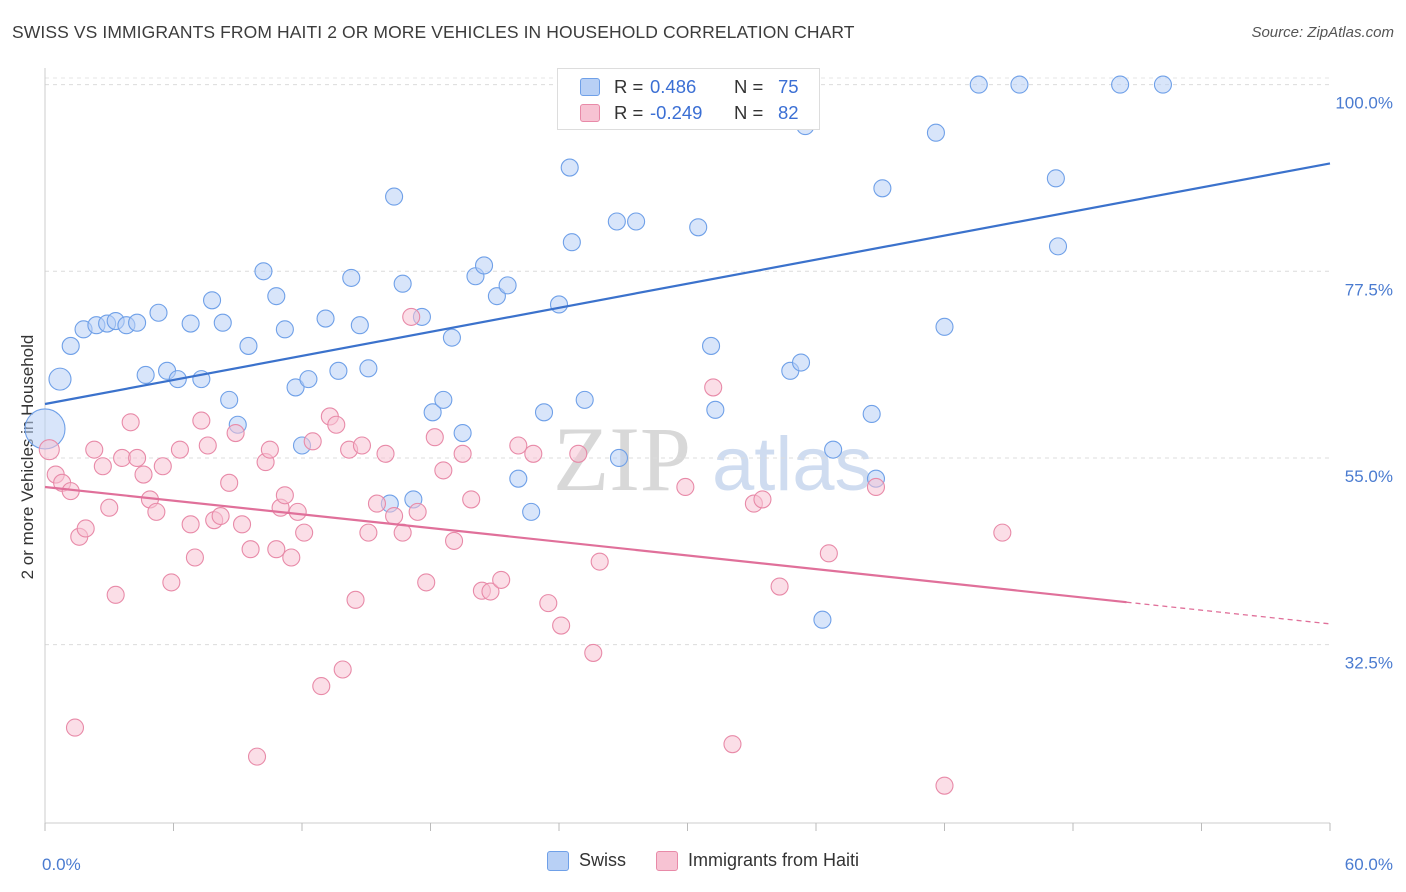 This screenshot has height=892, width=1406. What do you see at coordinates (557, 860) in the screenshot?
I see `legend-swatch-swiss` at bounding box center [557, 860].